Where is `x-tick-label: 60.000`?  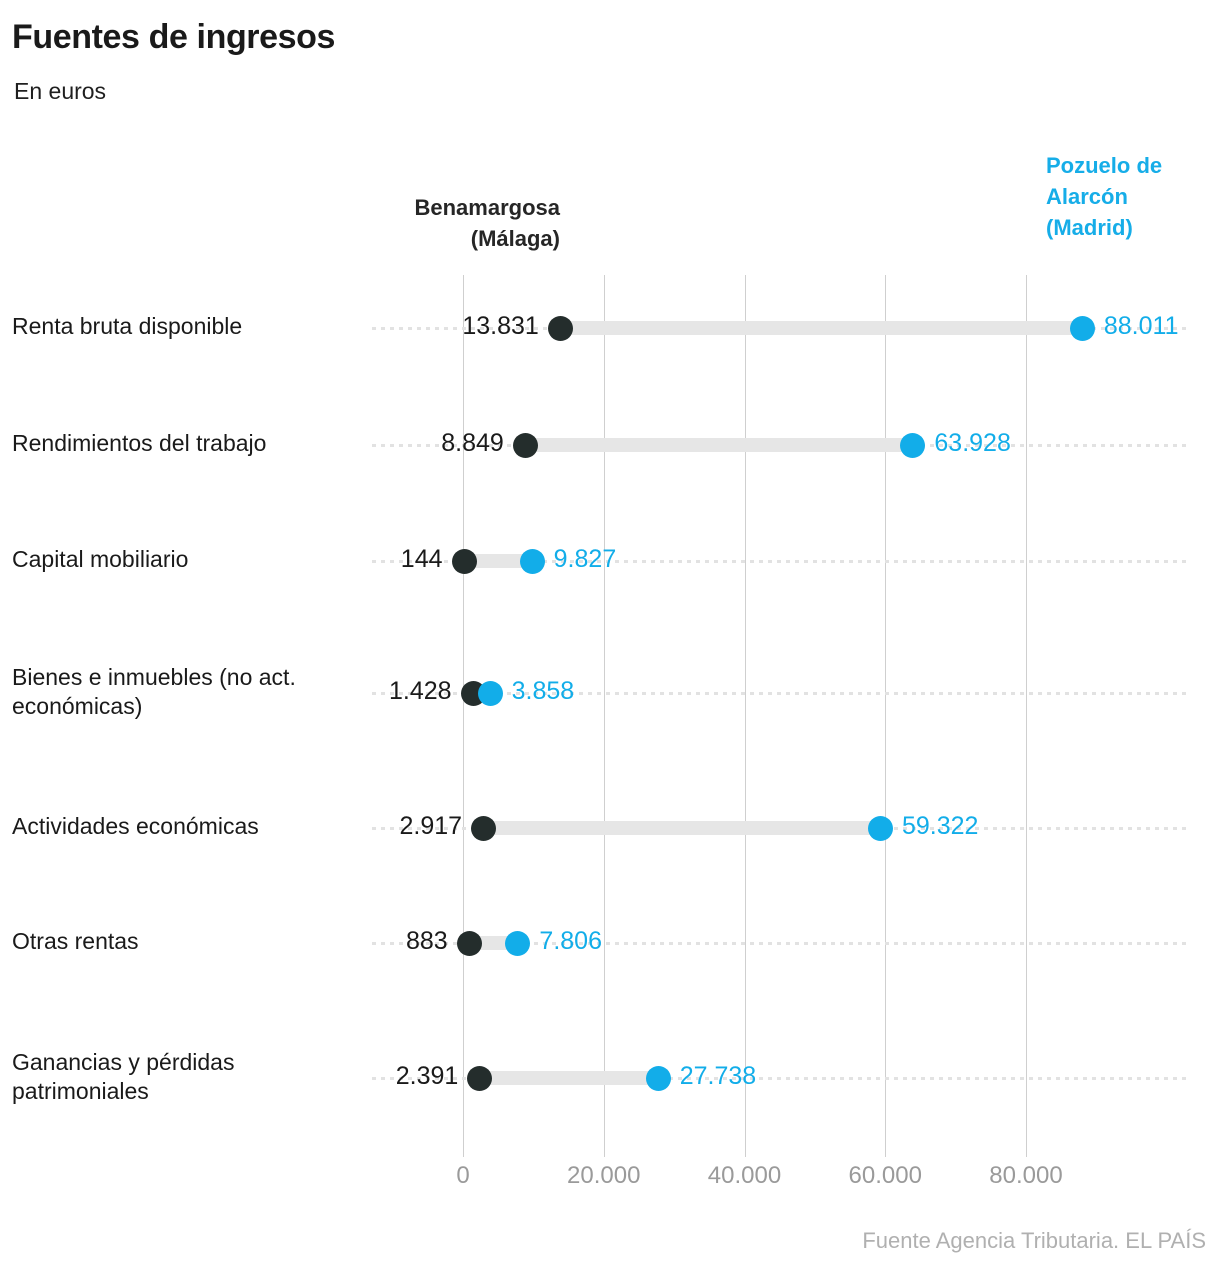 x-tick-label: 60.000 is located at coordinates (885, 1175).